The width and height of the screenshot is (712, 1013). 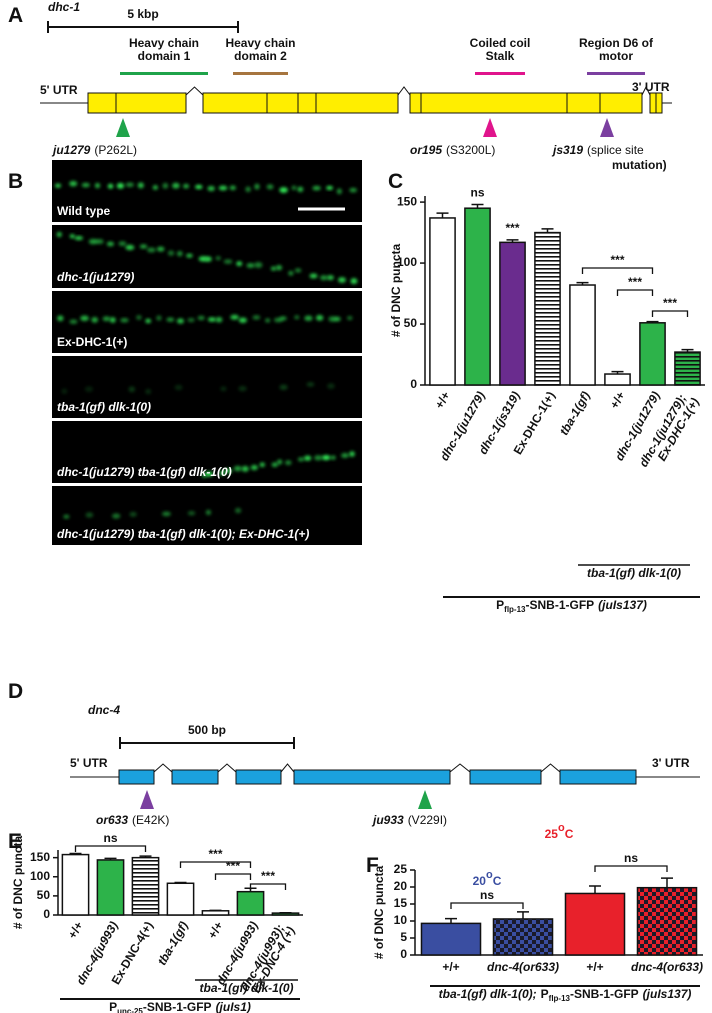 What do you see at coordinates (639, 165) in the screenshot?
I see `change: mutation)` at bounding box center [639, 165].